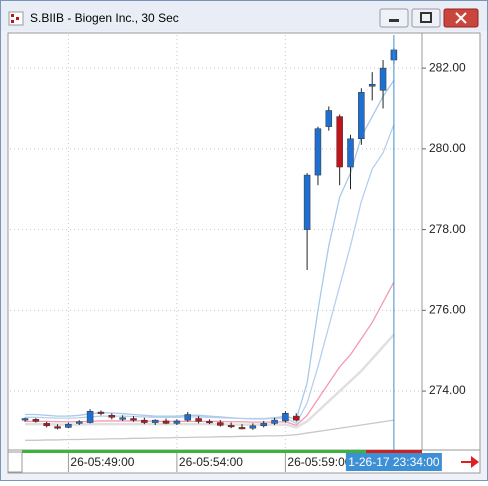 Image resolution: width=488 pixels, height=486 pixels. What do you see at coordinates (447, 148) in the screenshot?
I see `y-tick-label: 280.00` at bounding box center [447, 148].